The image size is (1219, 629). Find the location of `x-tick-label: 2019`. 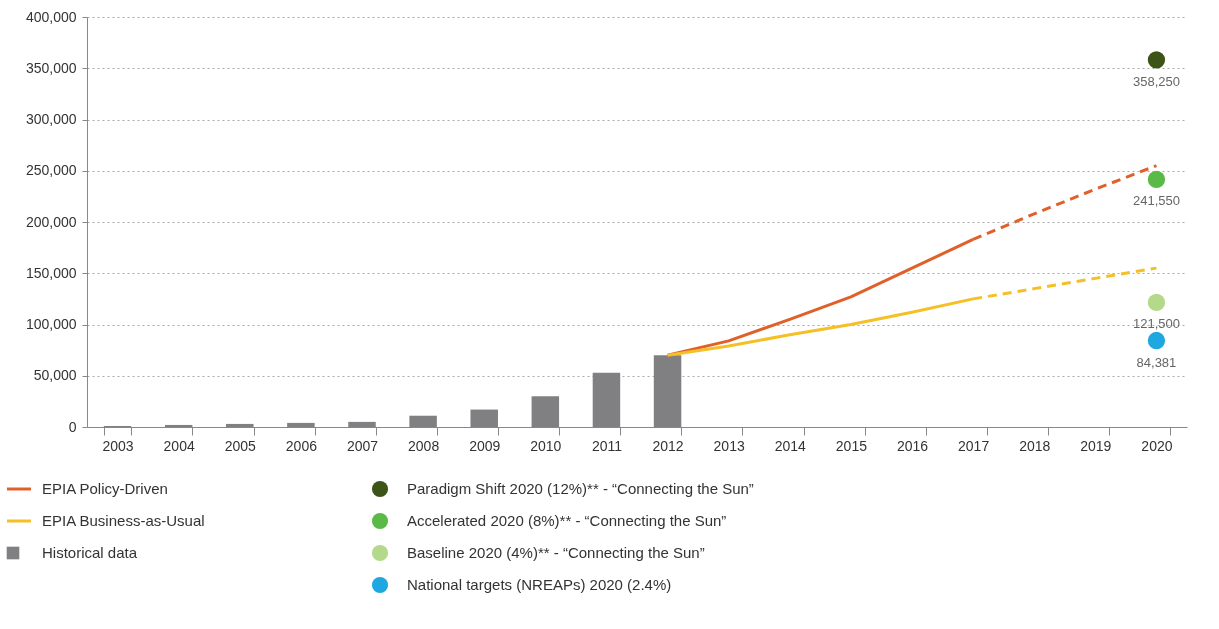

x-tick-label: 2019 is located at coordinates (1096, 445).